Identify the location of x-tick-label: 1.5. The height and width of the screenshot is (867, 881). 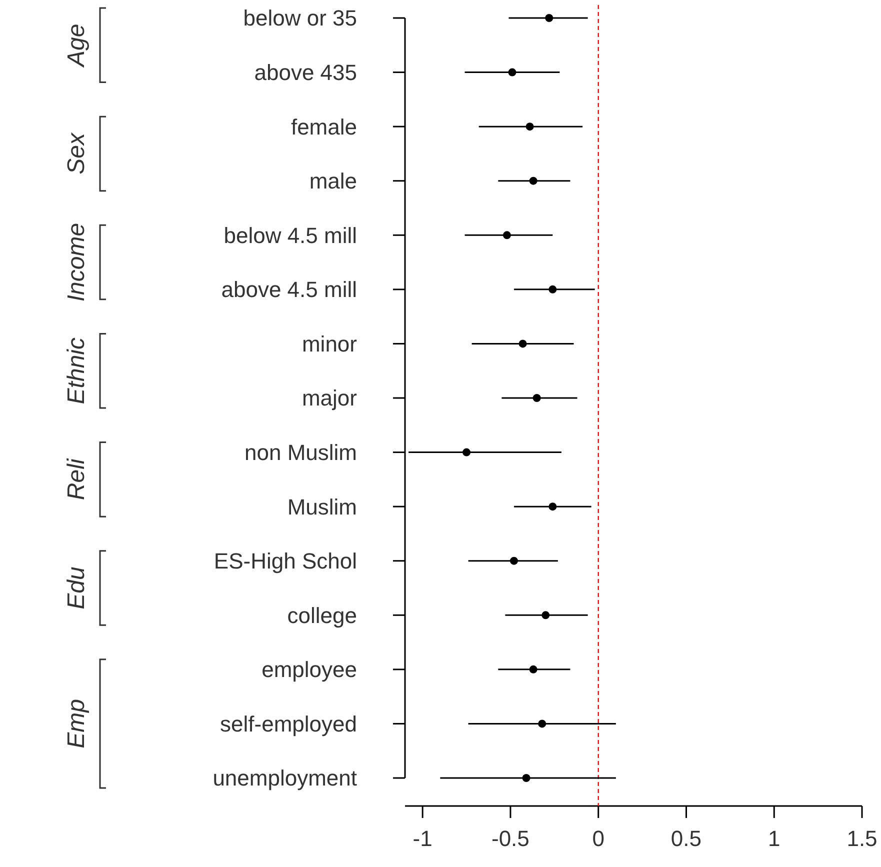
(862, 838).